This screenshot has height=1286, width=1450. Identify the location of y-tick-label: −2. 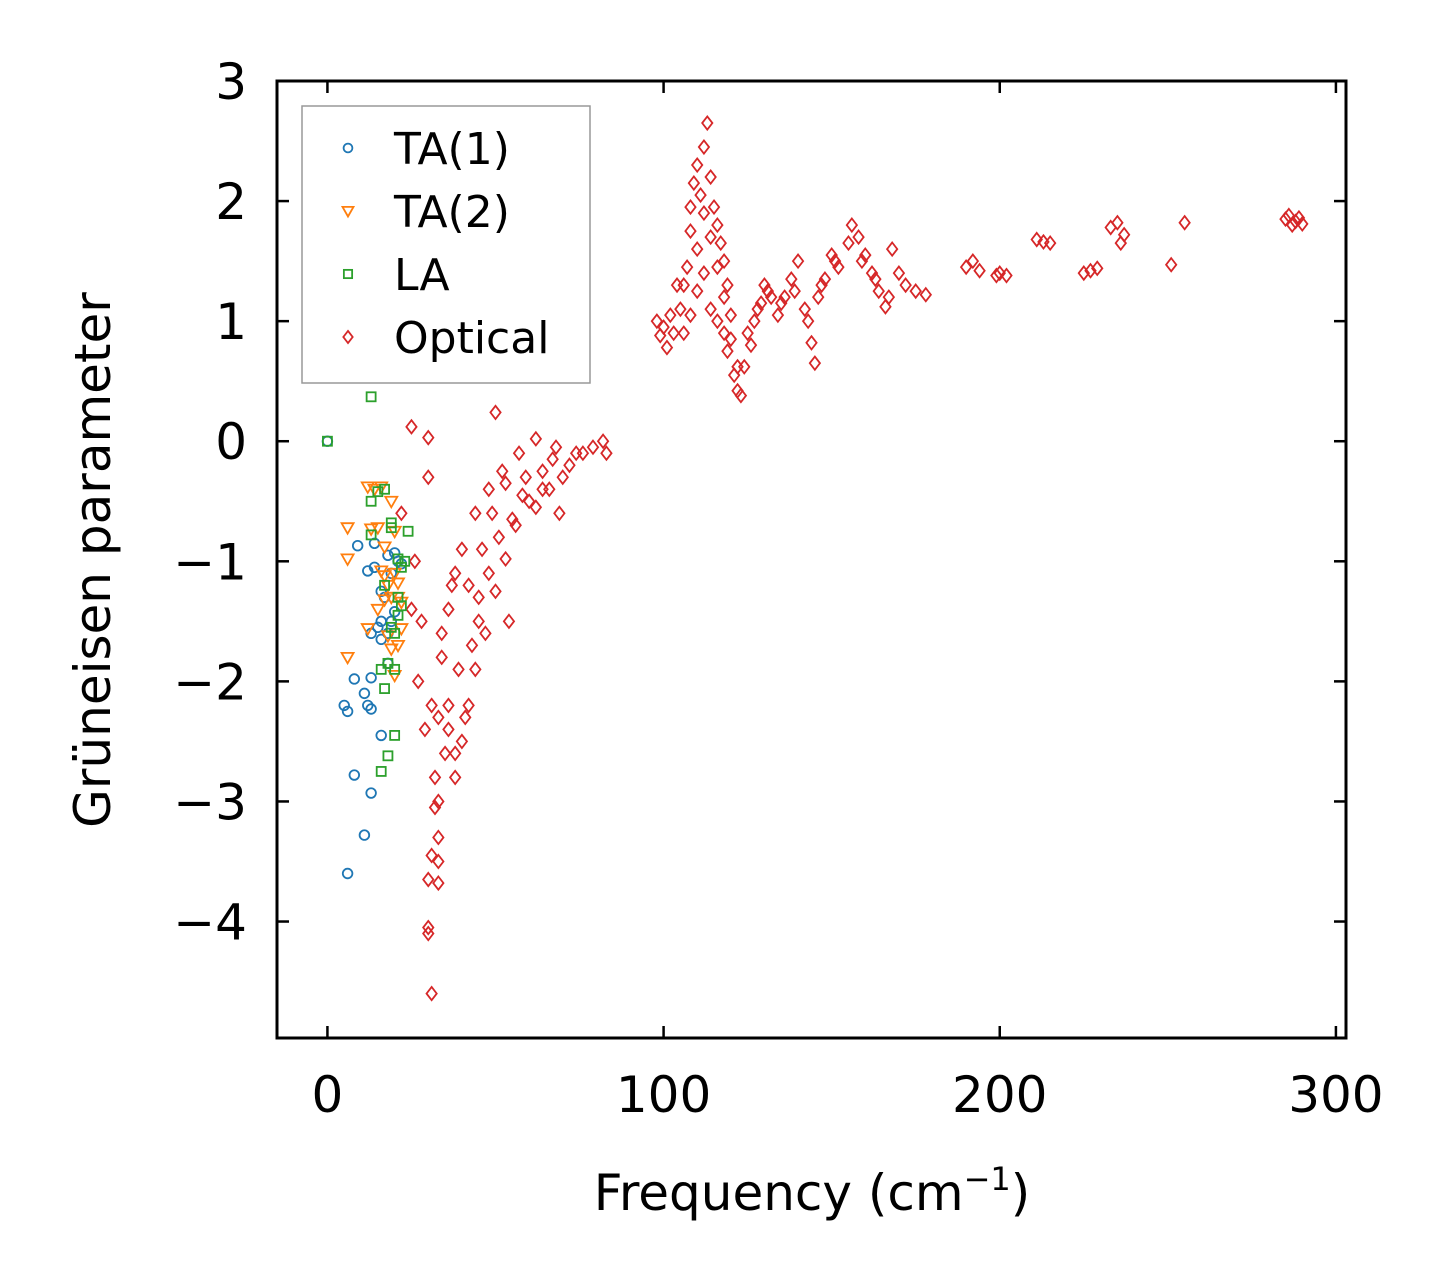
(210, 682).